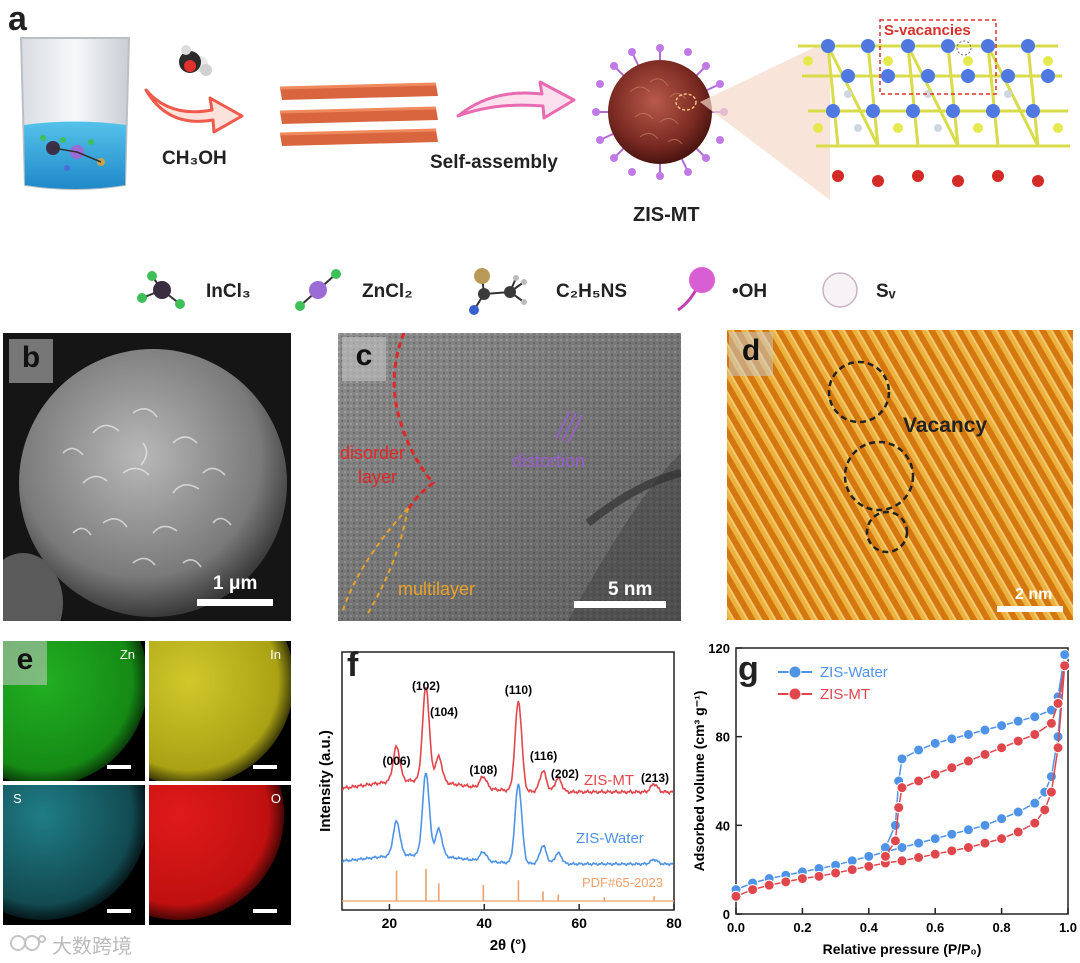  I want to click on distortion-label: distortion, so click(549, 461).